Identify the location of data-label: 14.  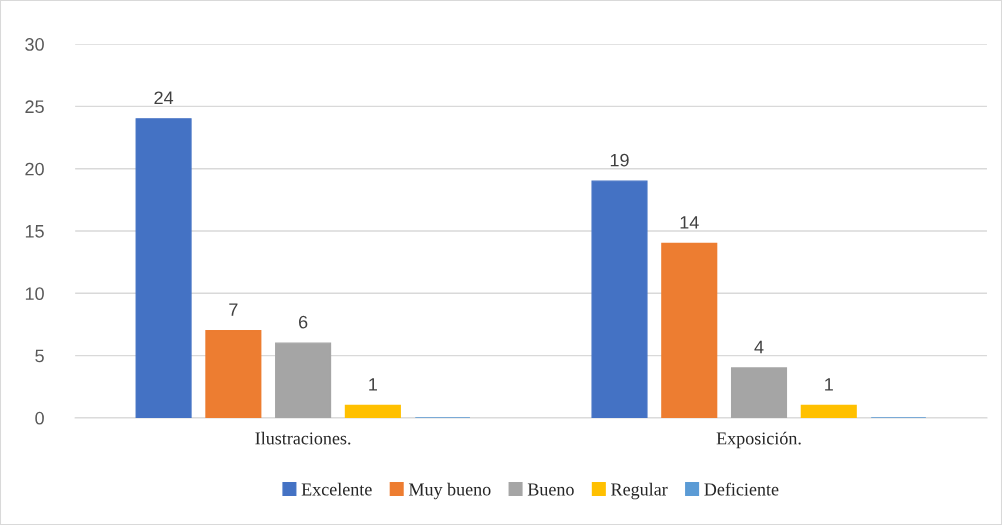
(689, 222).